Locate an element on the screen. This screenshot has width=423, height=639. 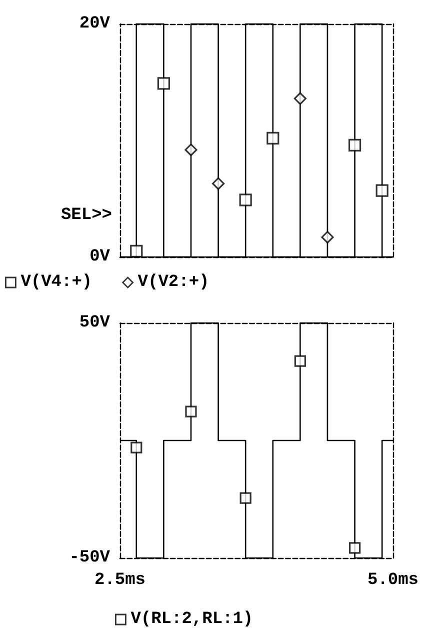
x-tick-label: 5.0ms is located at coordinates (393, 580).